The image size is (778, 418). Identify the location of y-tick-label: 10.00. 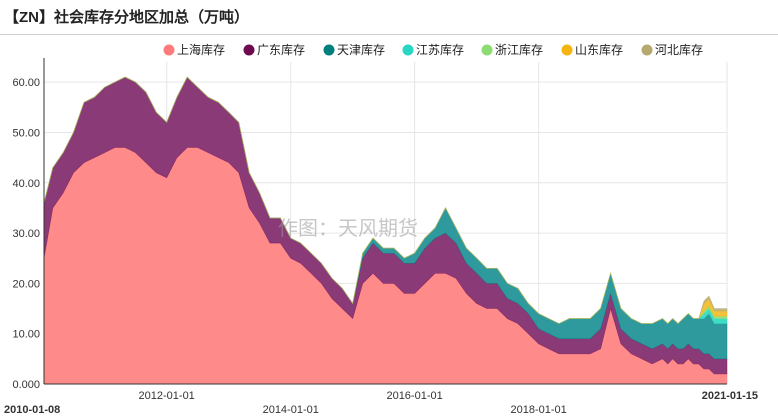
(26, 335).